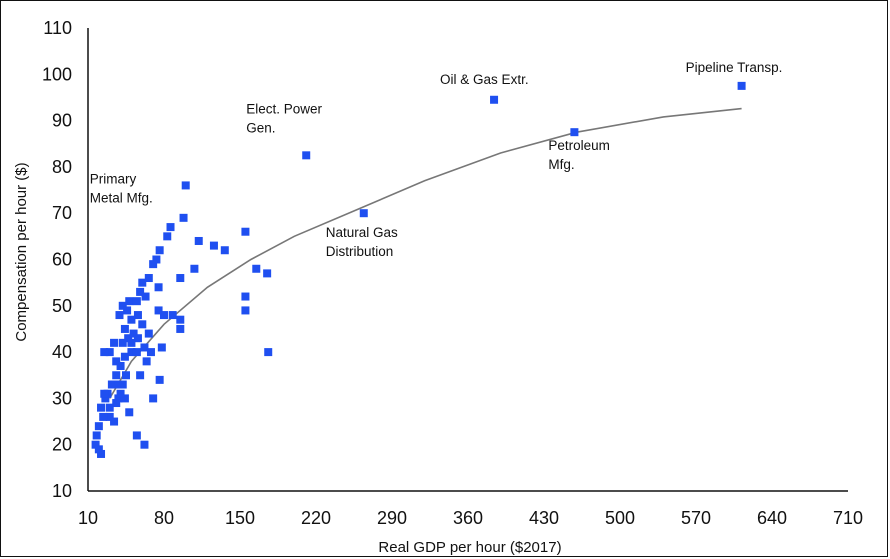  Describe the element at coordinates (362, 242) in the screenshot. I see `annotation-label: Natural Gas Distribution` at that location.